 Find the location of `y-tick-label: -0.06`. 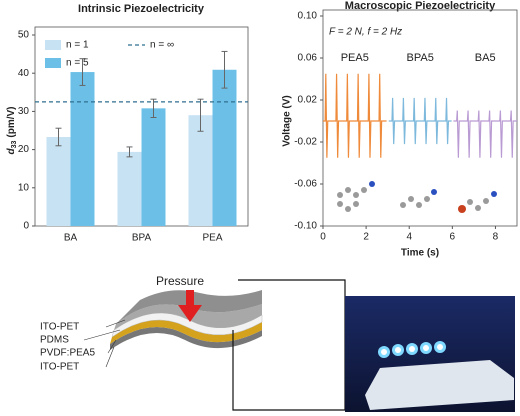

y-tick-label: -0.06 is located at coordinates (305, 184).